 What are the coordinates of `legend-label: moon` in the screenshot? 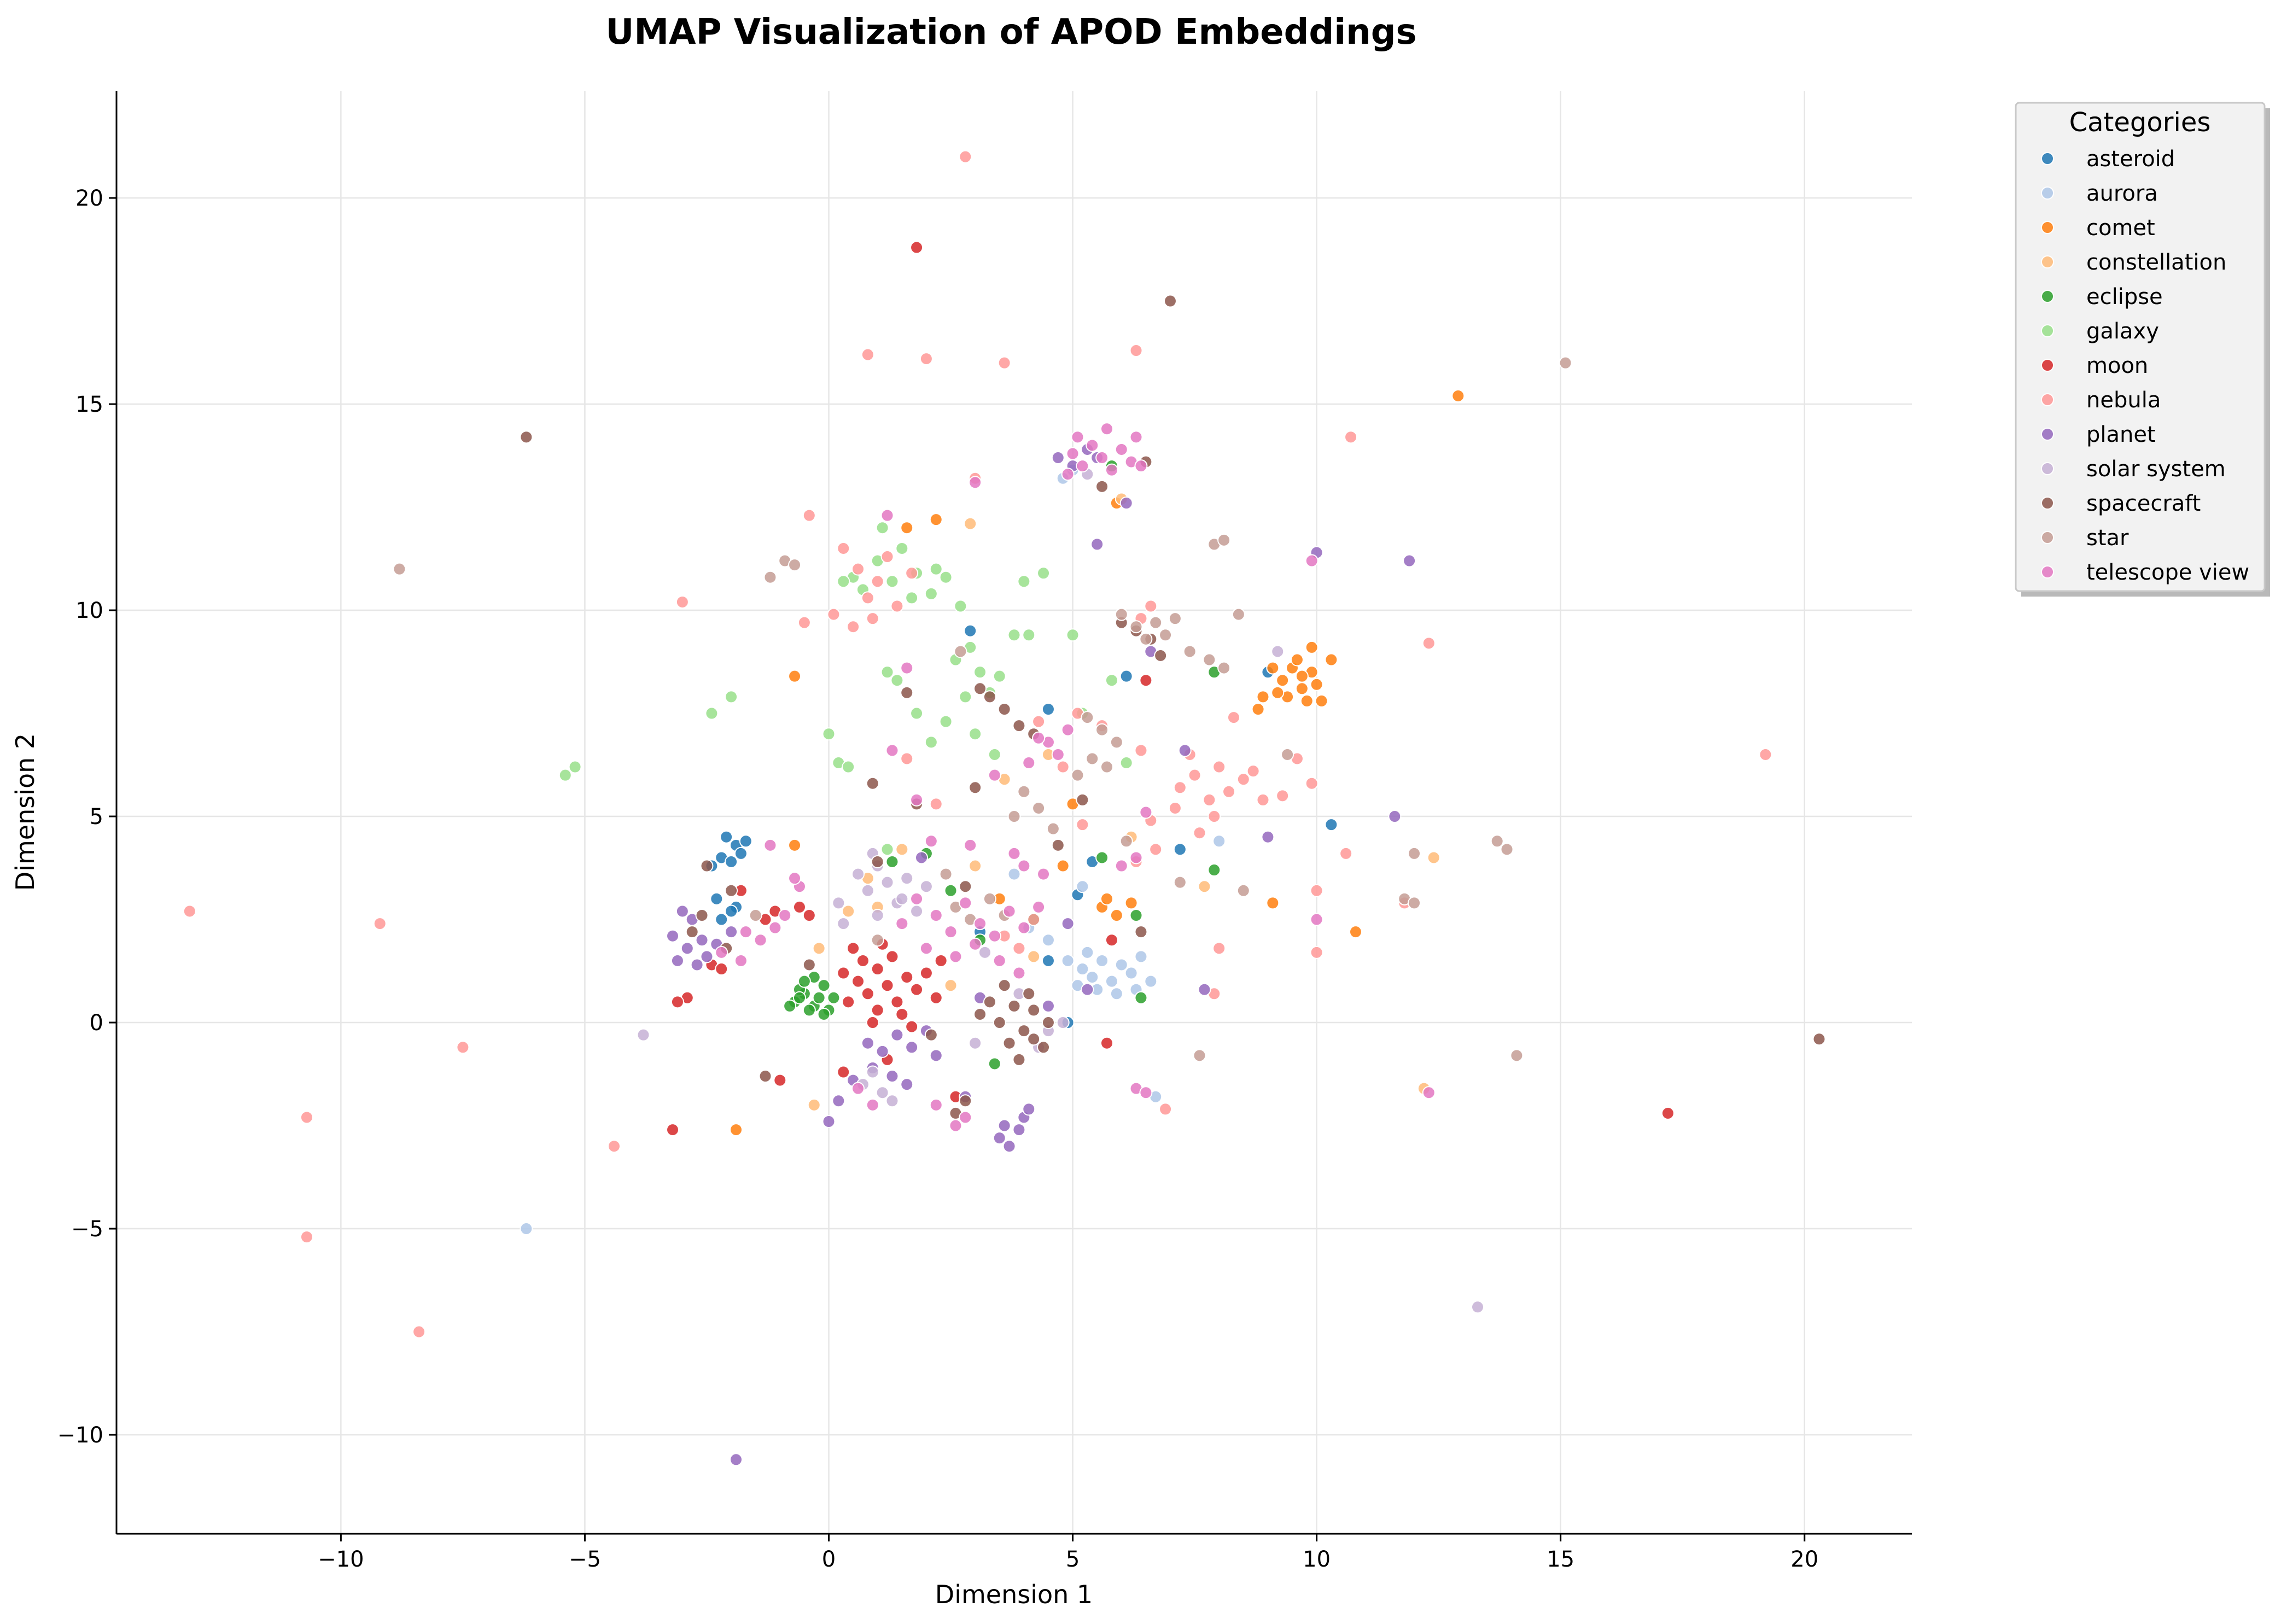 It's located at (2117, 365).